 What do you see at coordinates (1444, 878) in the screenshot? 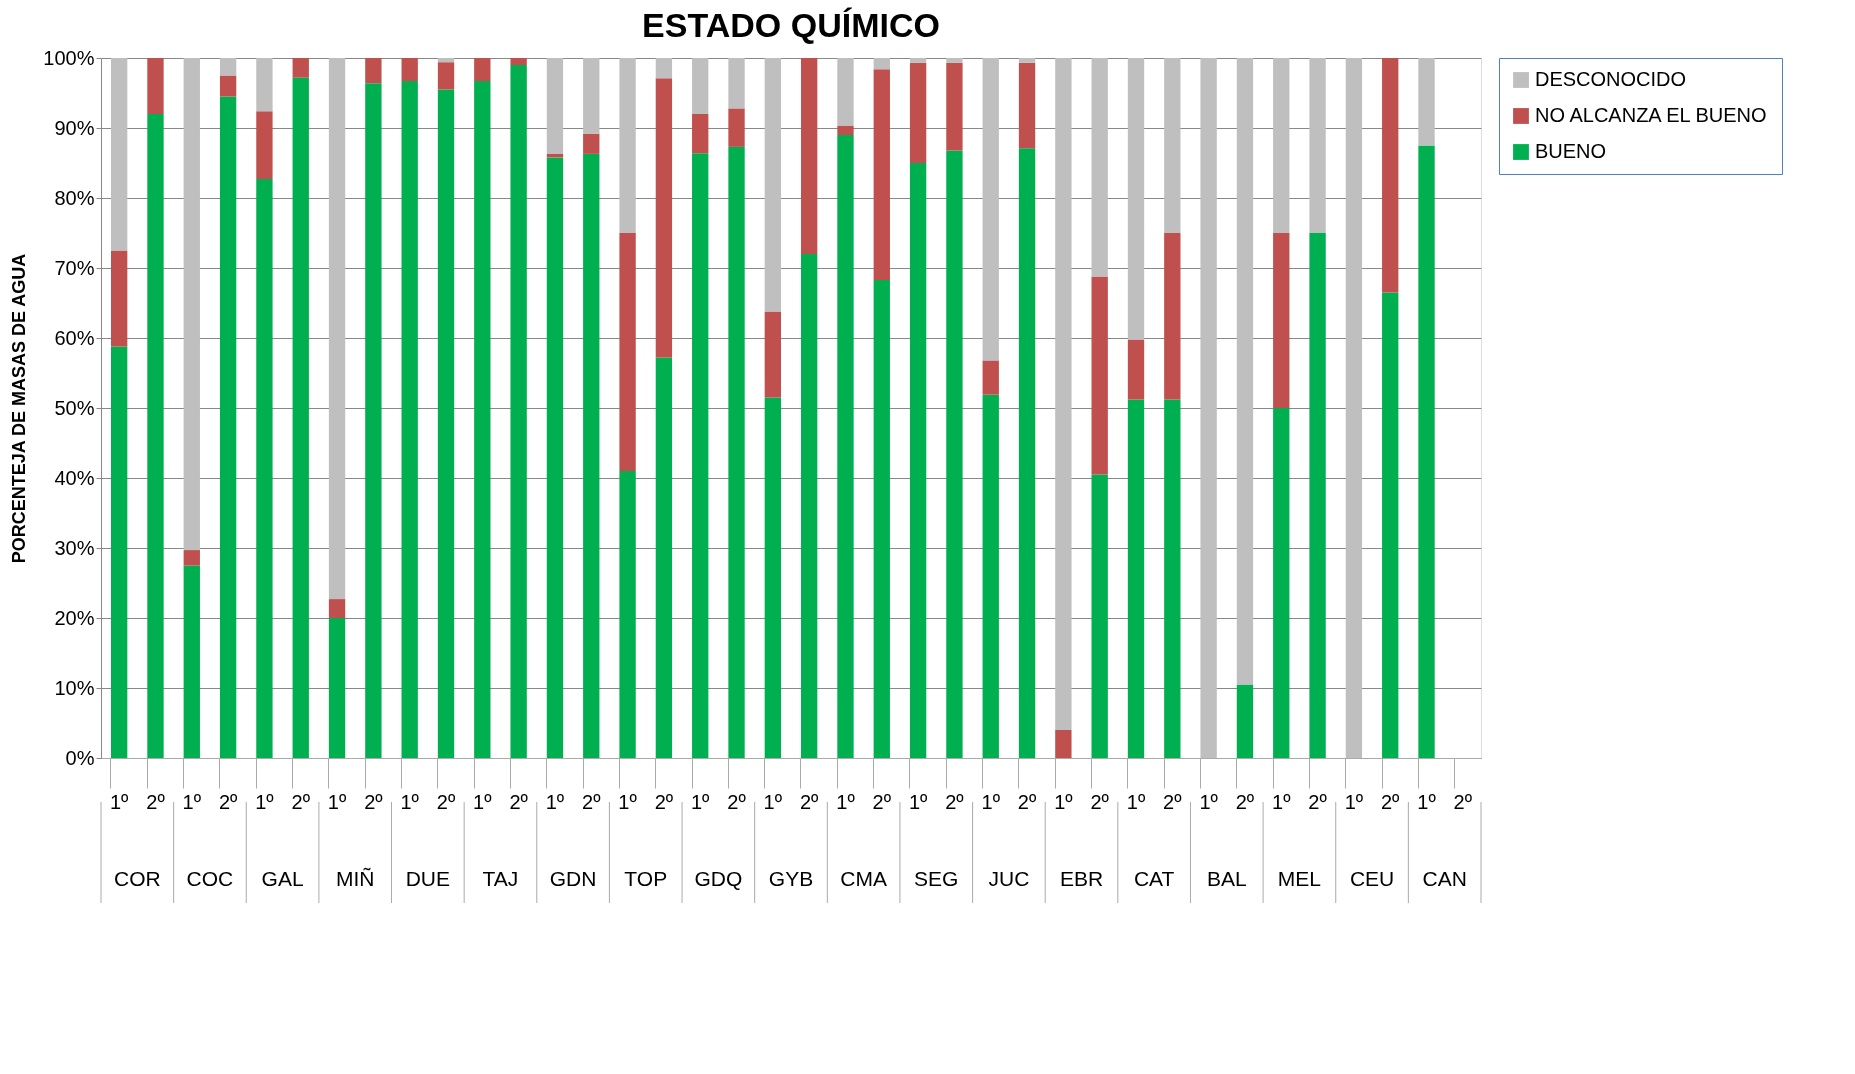
I see `text: CAN` at bounding box center [1444, 878].